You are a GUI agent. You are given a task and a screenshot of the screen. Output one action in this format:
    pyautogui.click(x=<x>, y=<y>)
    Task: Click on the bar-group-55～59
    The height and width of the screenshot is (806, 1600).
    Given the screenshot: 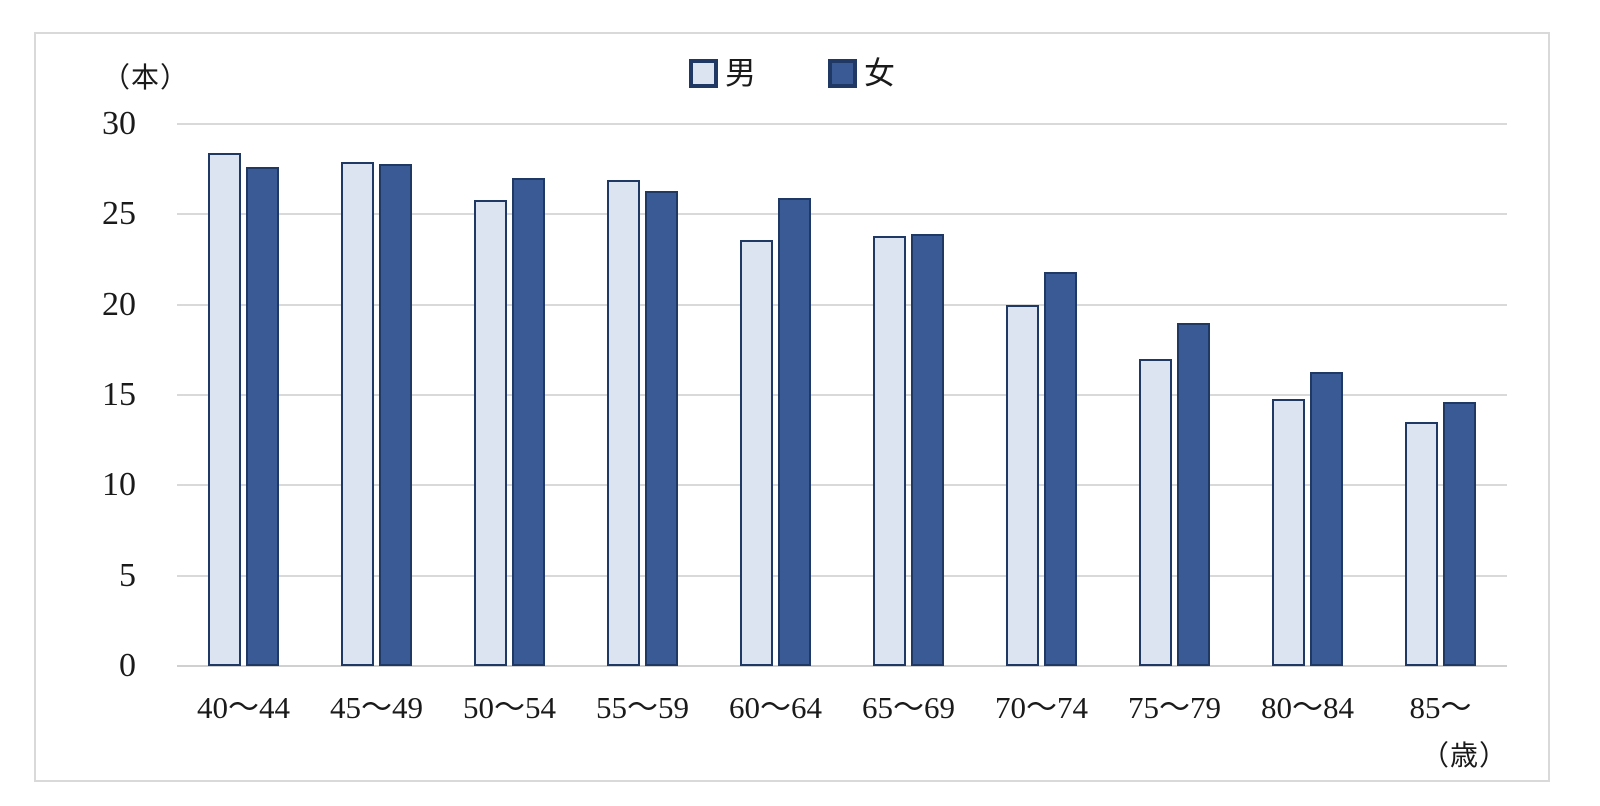 What is the action you would take?
    pyautogui.click(x=642, y=395)
    